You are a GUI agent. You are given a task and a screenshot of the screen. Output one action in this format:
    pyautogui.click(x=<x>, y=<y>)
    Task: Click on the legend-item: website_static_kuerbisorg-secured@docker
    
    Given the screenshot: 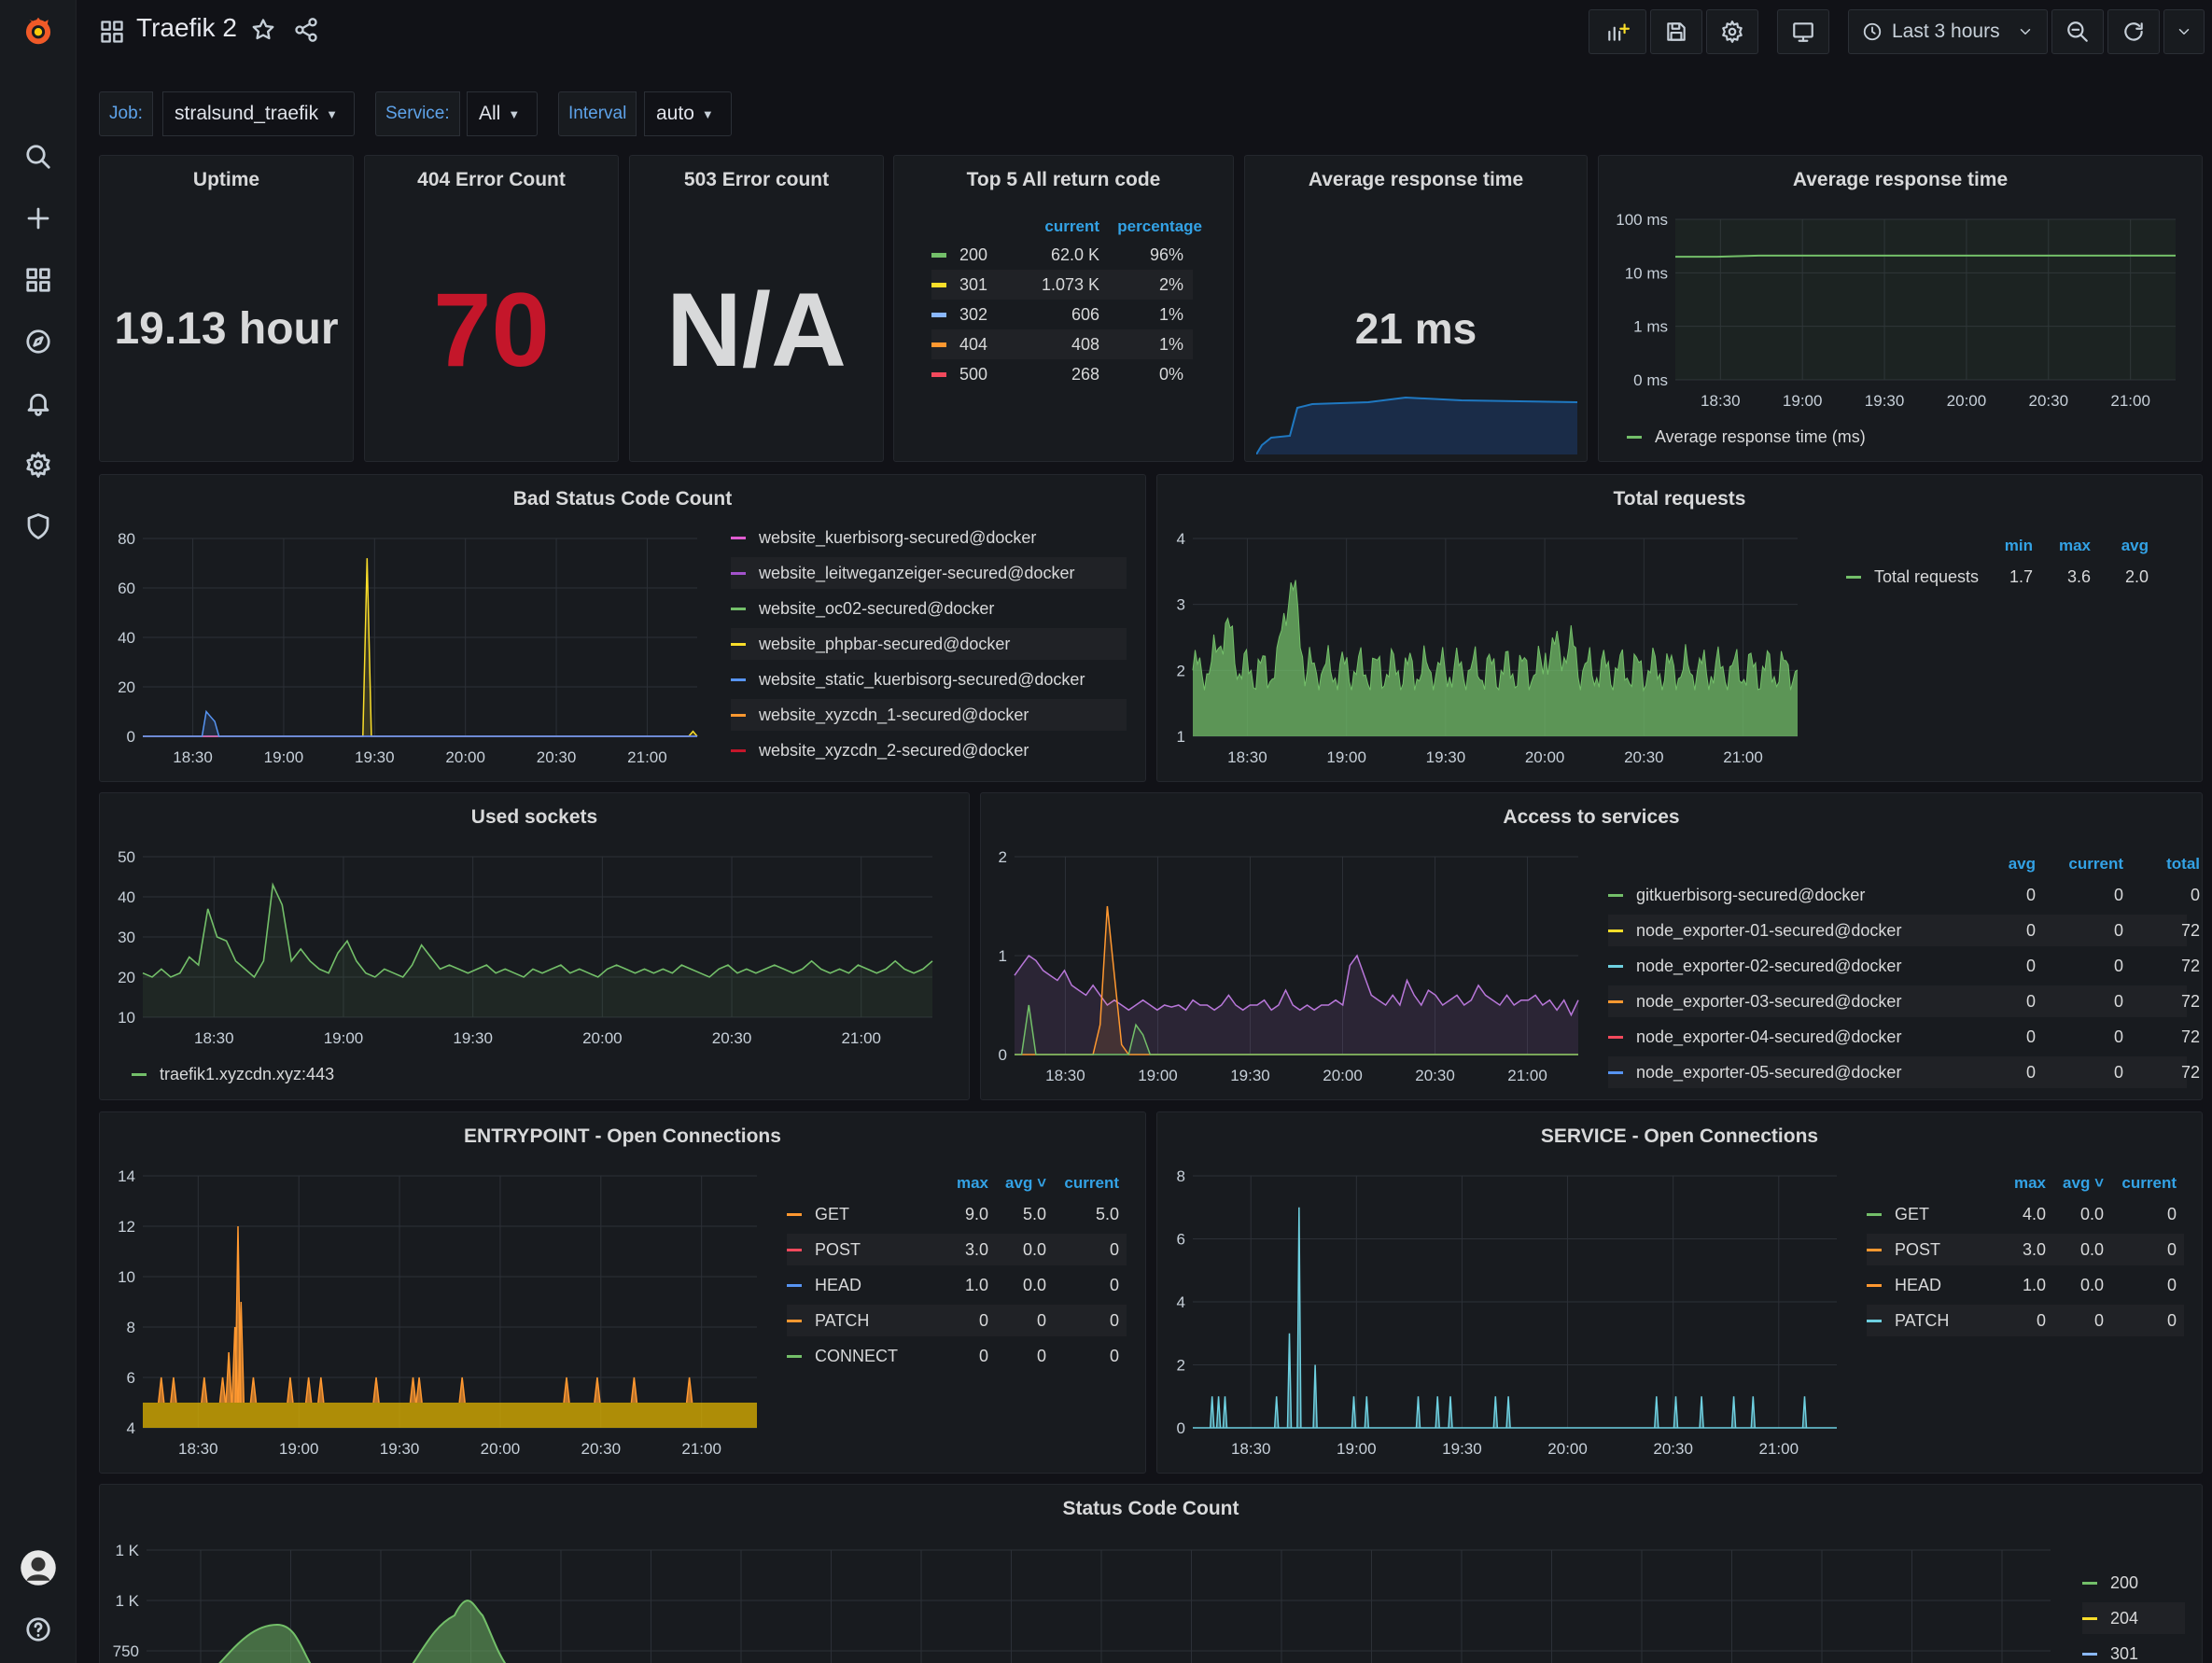 What is the action you would take?
    pyautogui.click(x=929, y=679)
    